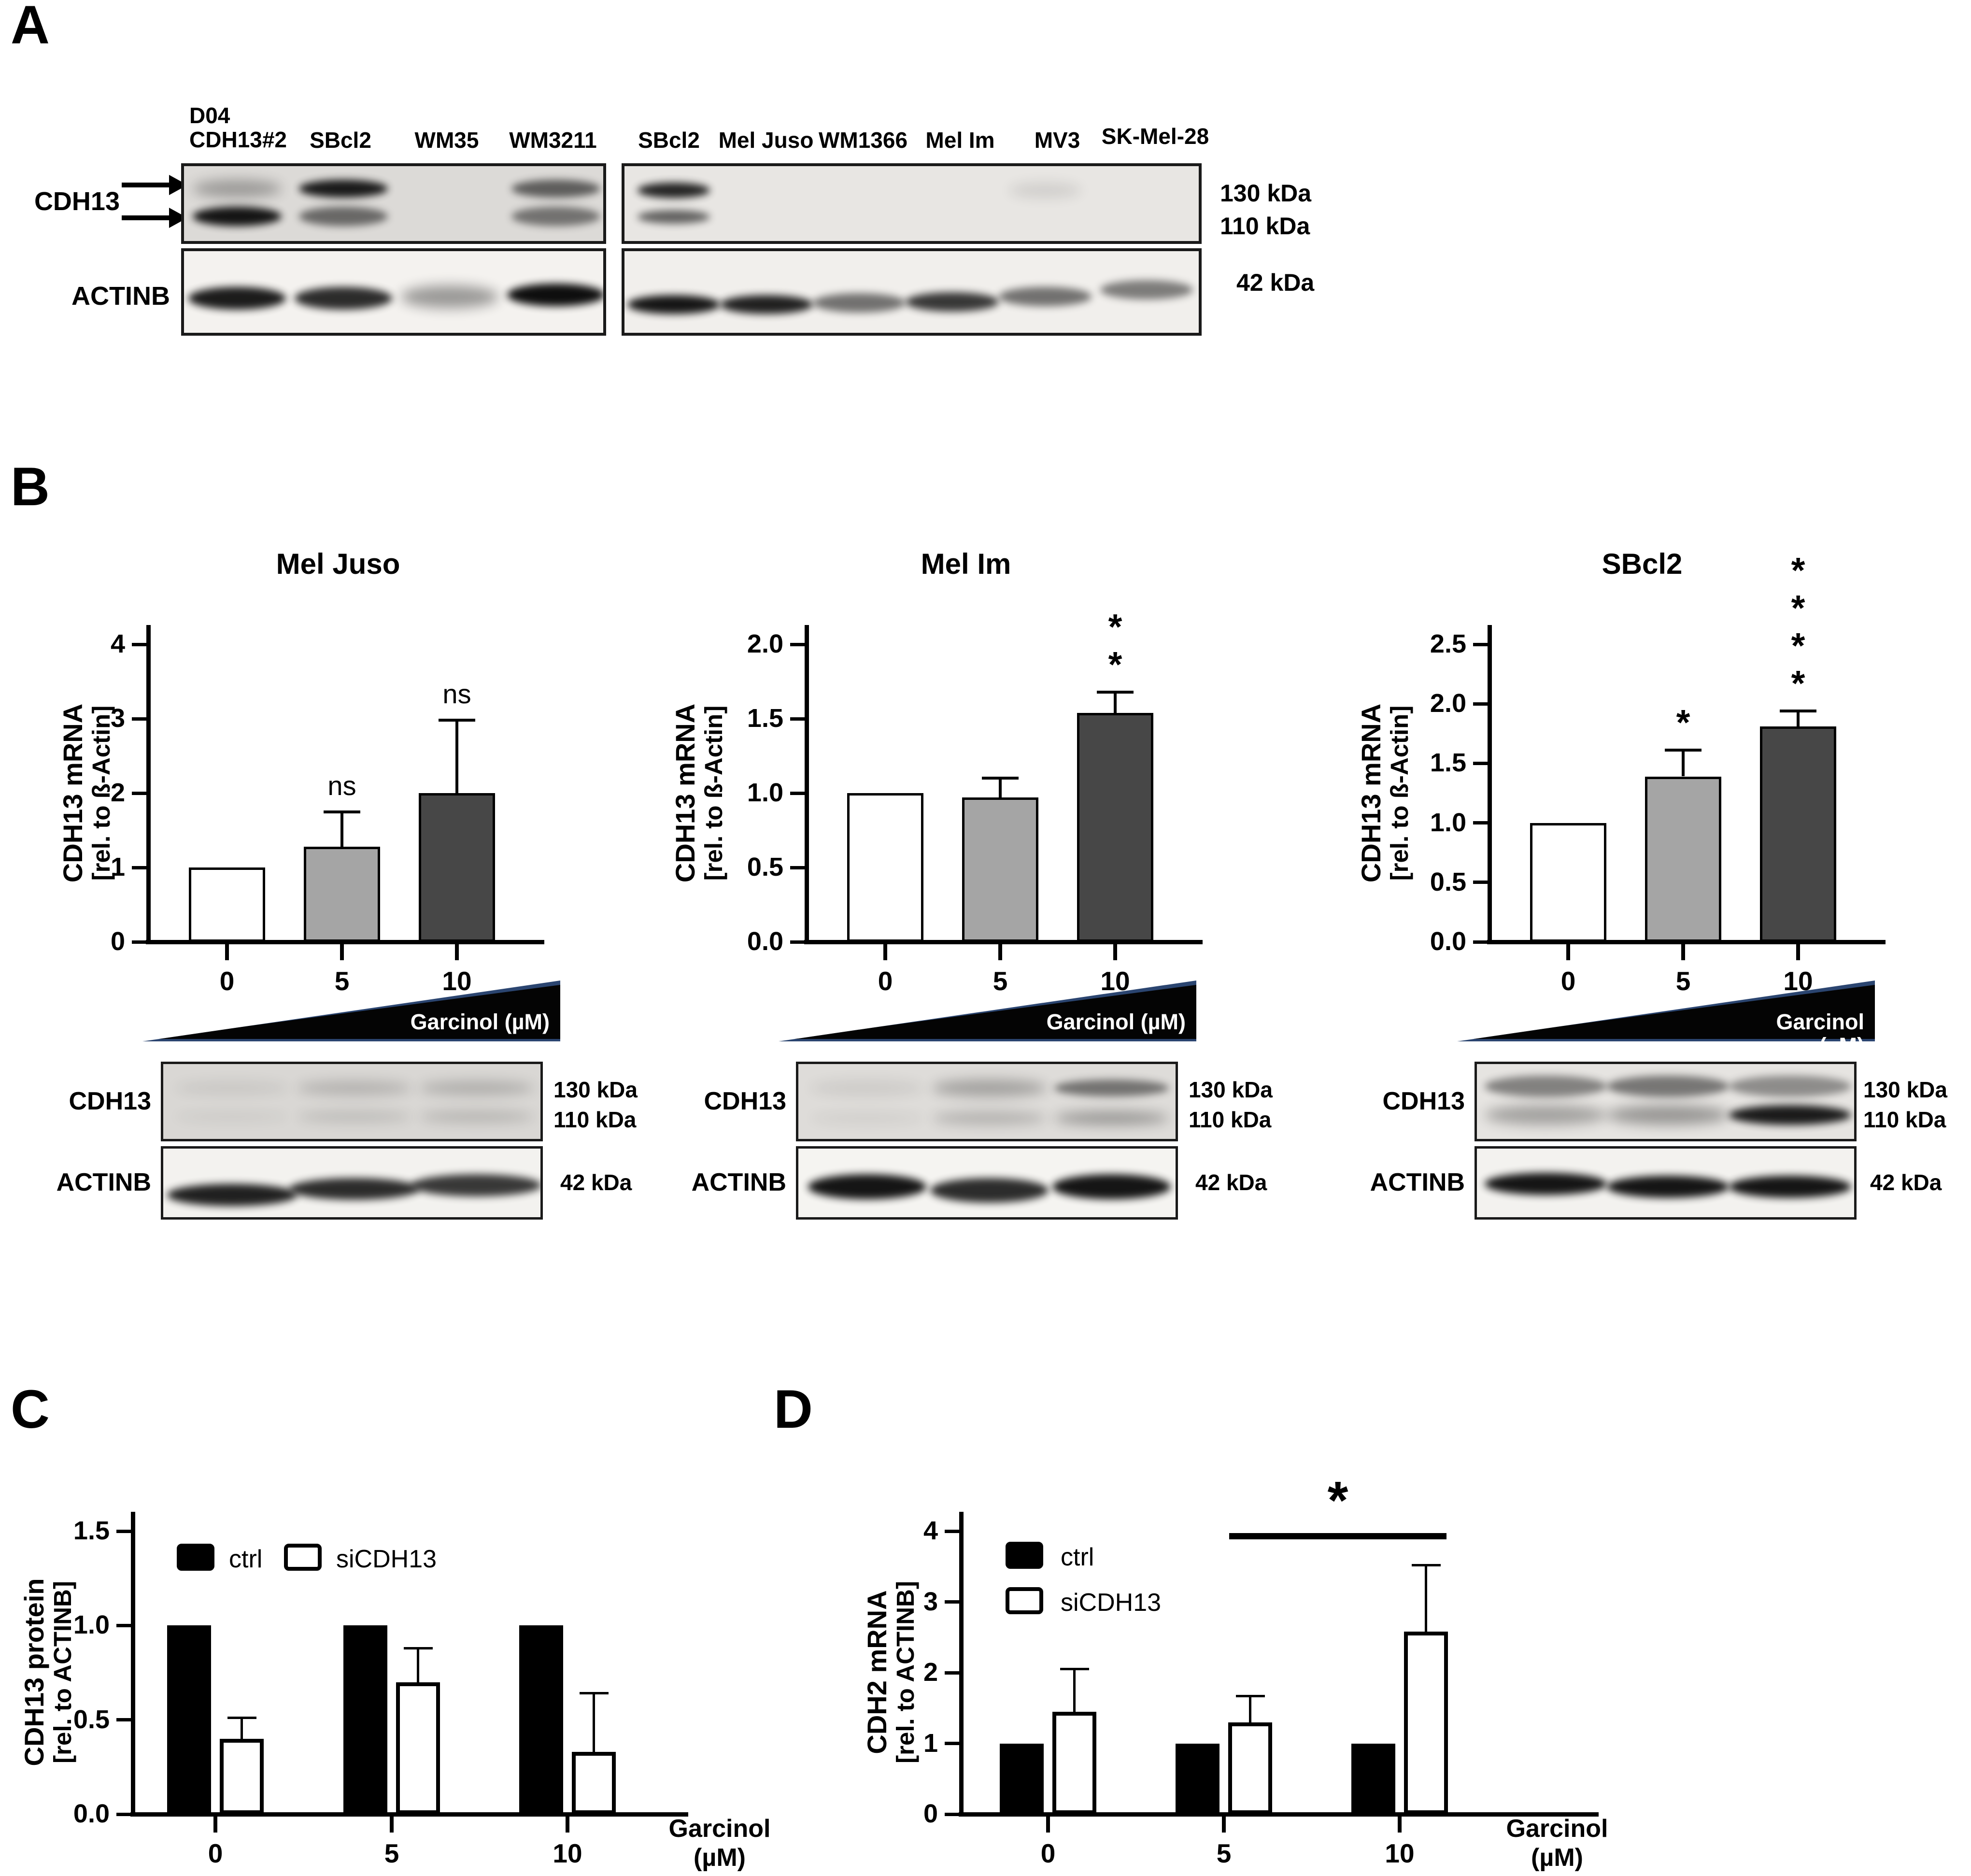 This screenshot has height=1876, width=1971. What do you see at coordinates (1371, 793) in the screenshot?
I see `y-axis-title-line1: CDH13 mRNA` at bounding box center [1371, 793].